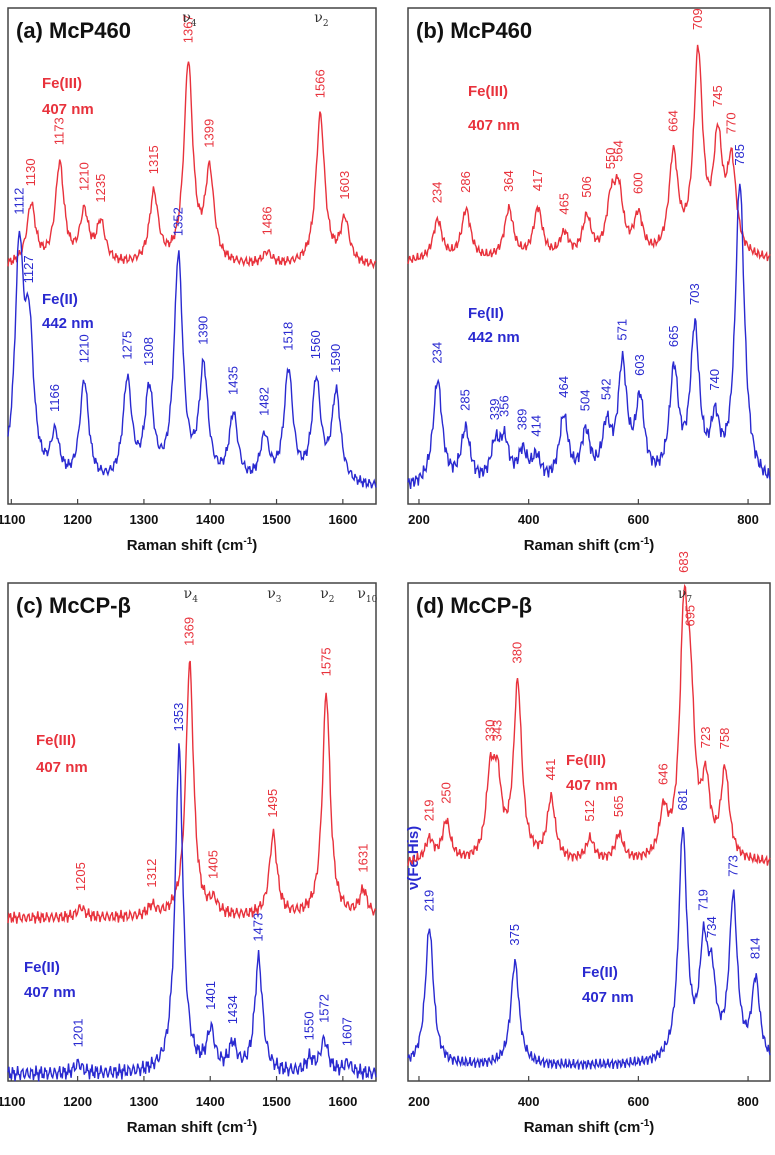 Image resolution: width=775 pixels, height=1155 pixels. What do you see at coordinates (589, 811) in the screenshot?
I see `panel-d-peak-label: 512` at bounding box center [589, 811].